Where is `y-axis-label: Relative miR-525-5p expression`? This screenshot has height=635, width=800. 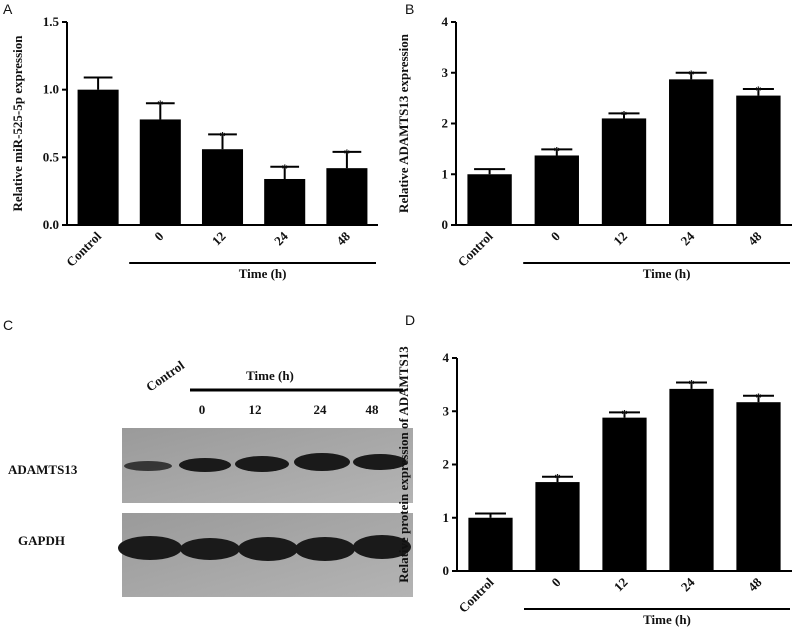
y-axis-label: Relative miR-525-5p expression is located at coordinates (17, 123).